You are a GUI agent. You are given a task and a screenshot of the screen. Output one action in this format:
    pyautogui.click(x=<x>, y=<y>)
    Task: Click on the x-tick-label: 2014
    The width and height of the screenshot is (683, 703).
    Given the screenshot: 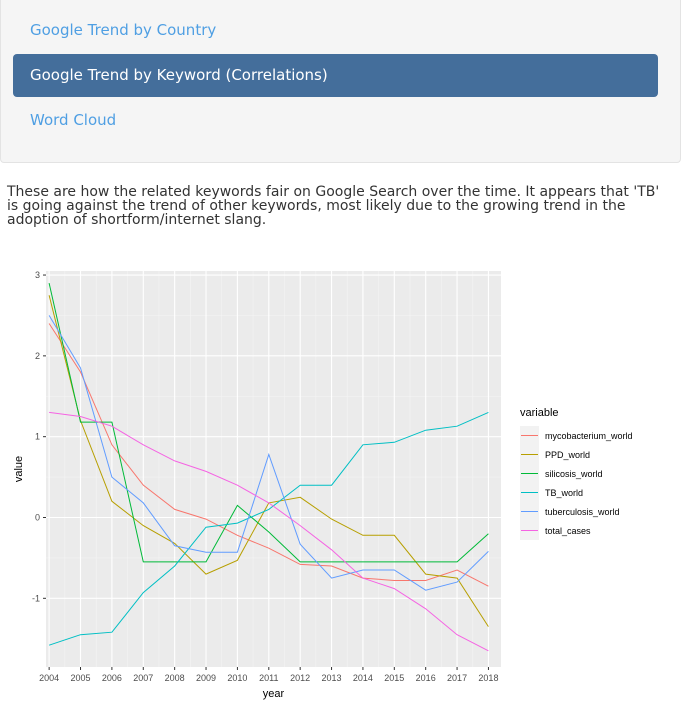 What is the action you would take?
    pyautogui.click(x=363, y=678)
    